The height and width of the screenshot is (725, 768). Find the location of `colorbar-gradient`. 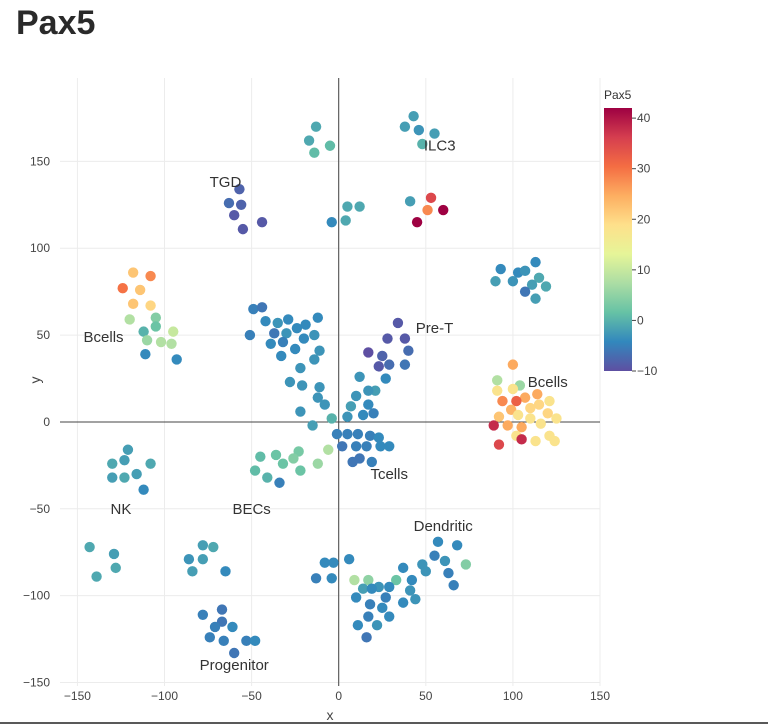

colorbar-gradient is located at coordinates (618, 239).